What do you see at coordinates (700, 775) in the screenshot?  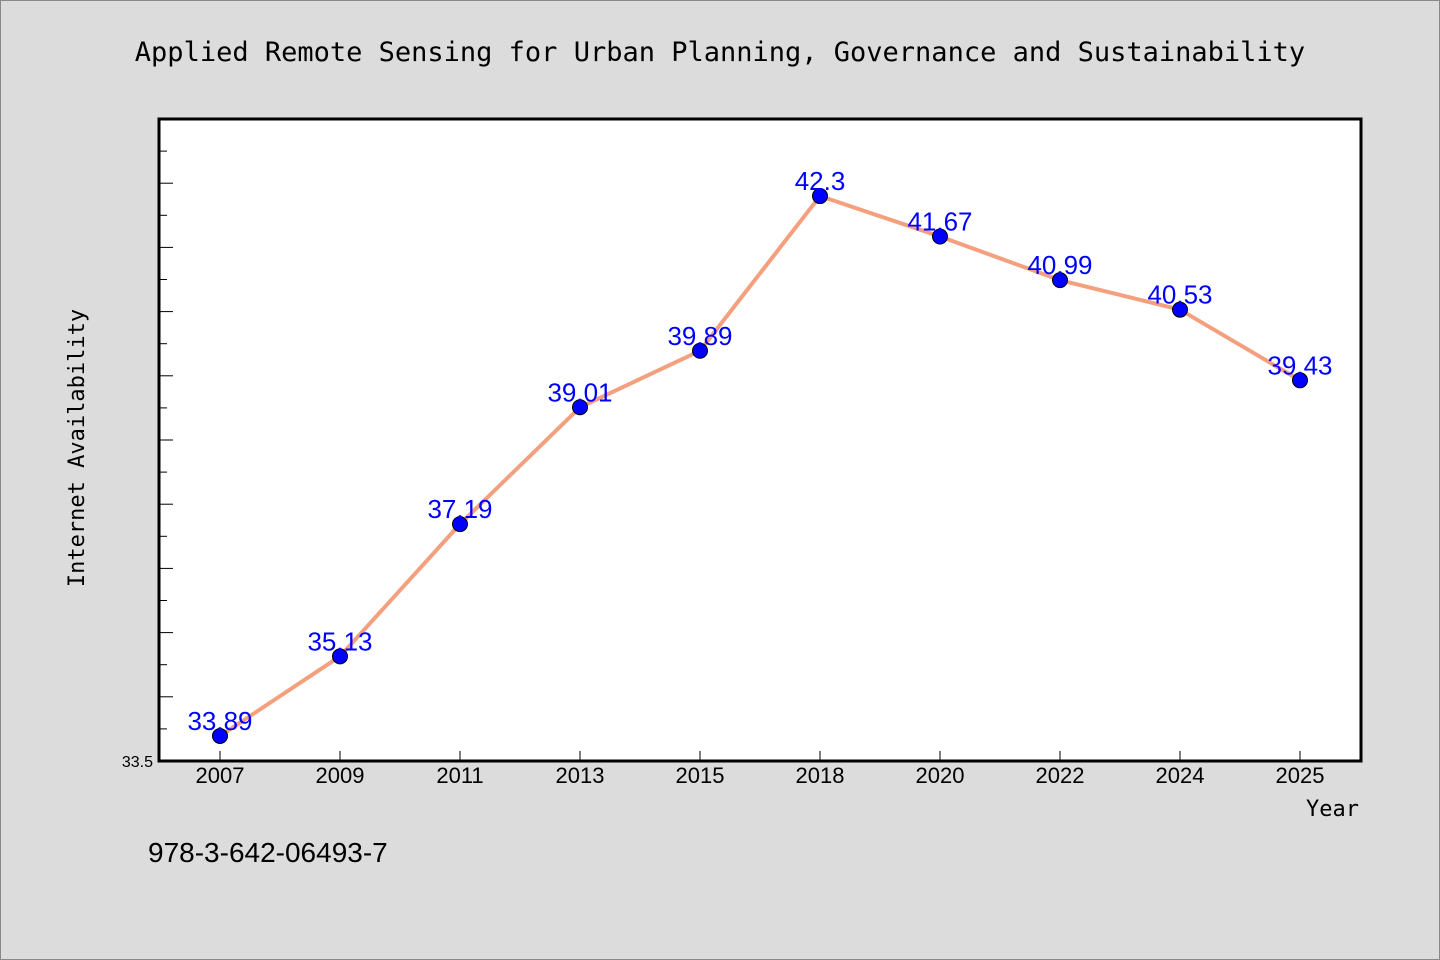 I see `x-tick-label: 2015` at bounding box center [700, 775].